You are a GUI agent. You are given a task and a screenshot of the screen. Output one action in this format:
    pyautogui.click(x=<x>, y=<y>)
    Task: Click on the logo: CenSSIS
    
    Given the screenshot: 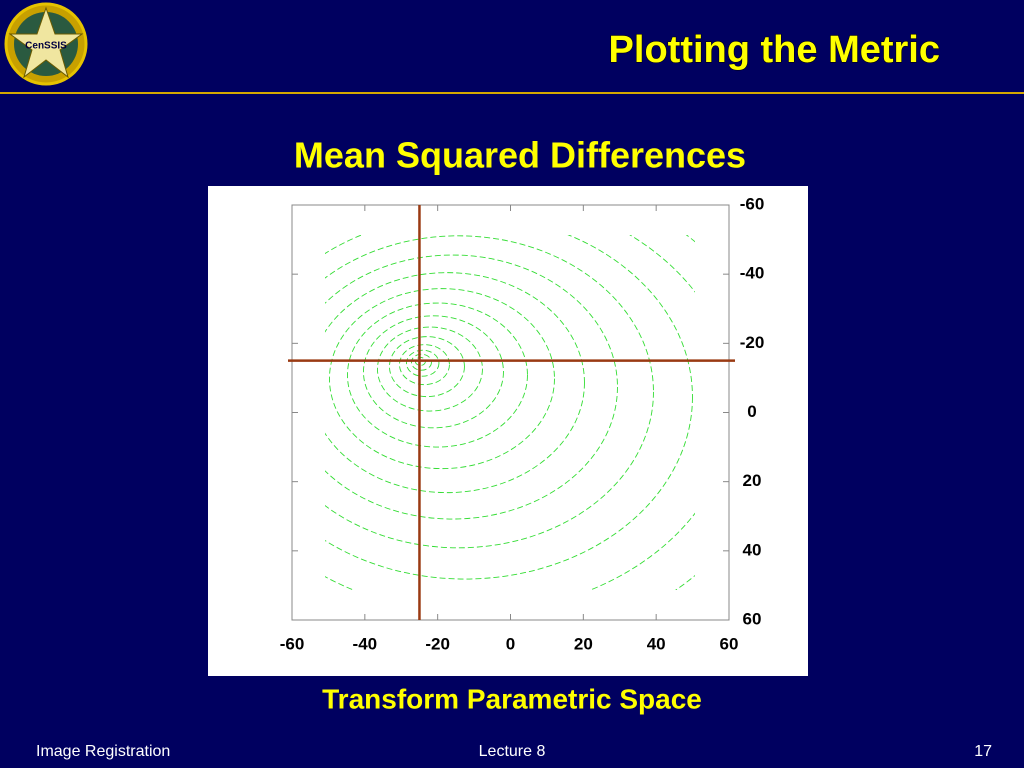 What is the action you would take?
    pyautogui.click(x=46, y=44)
    